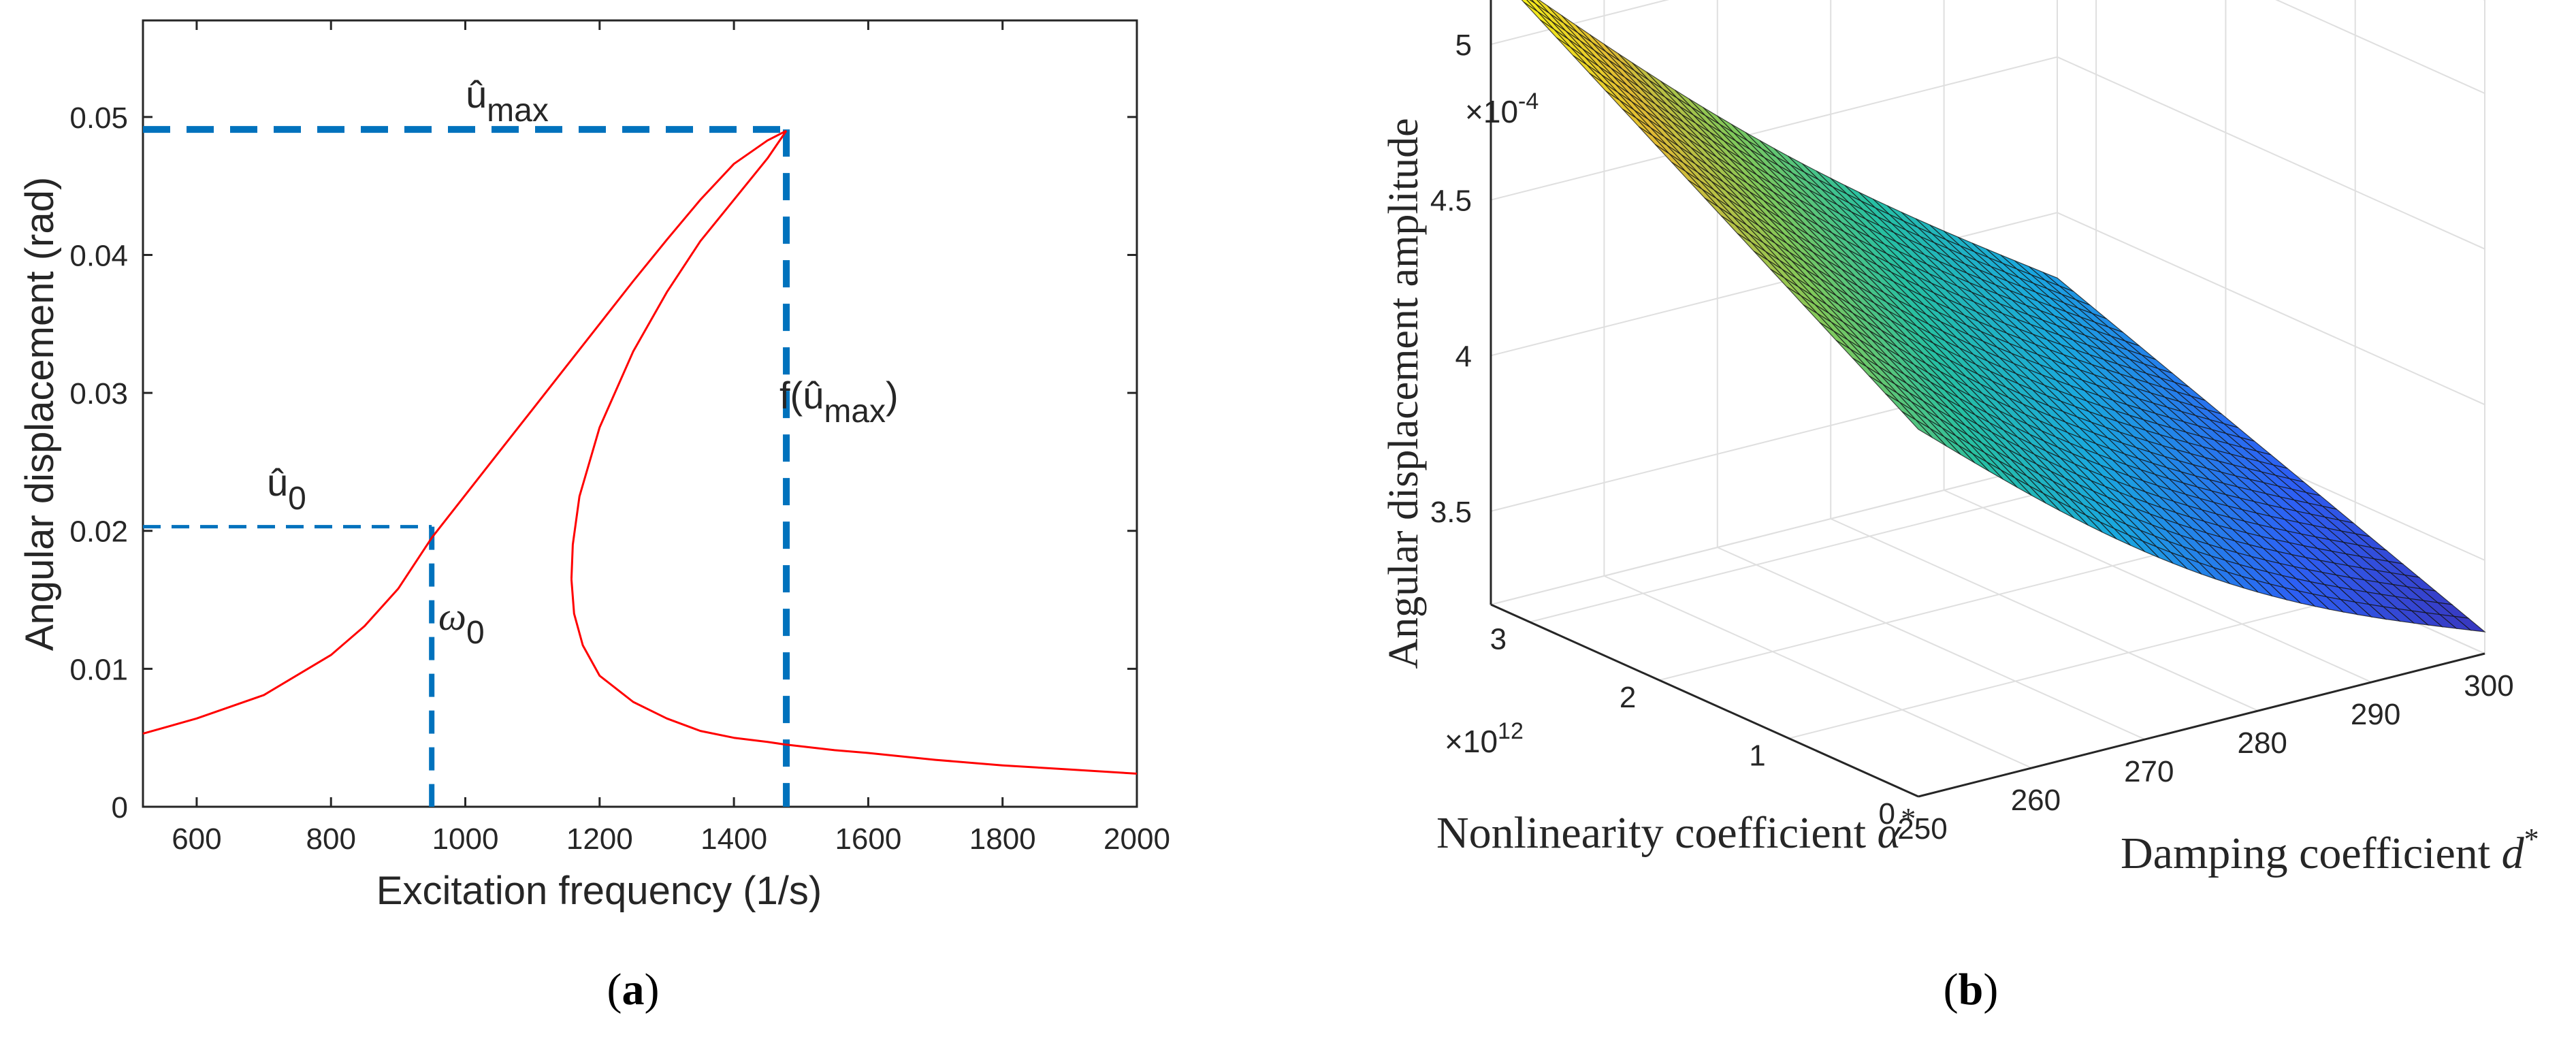  I want to click on panel-b-y-multiplier: ×10¹², so click(1485, 738).